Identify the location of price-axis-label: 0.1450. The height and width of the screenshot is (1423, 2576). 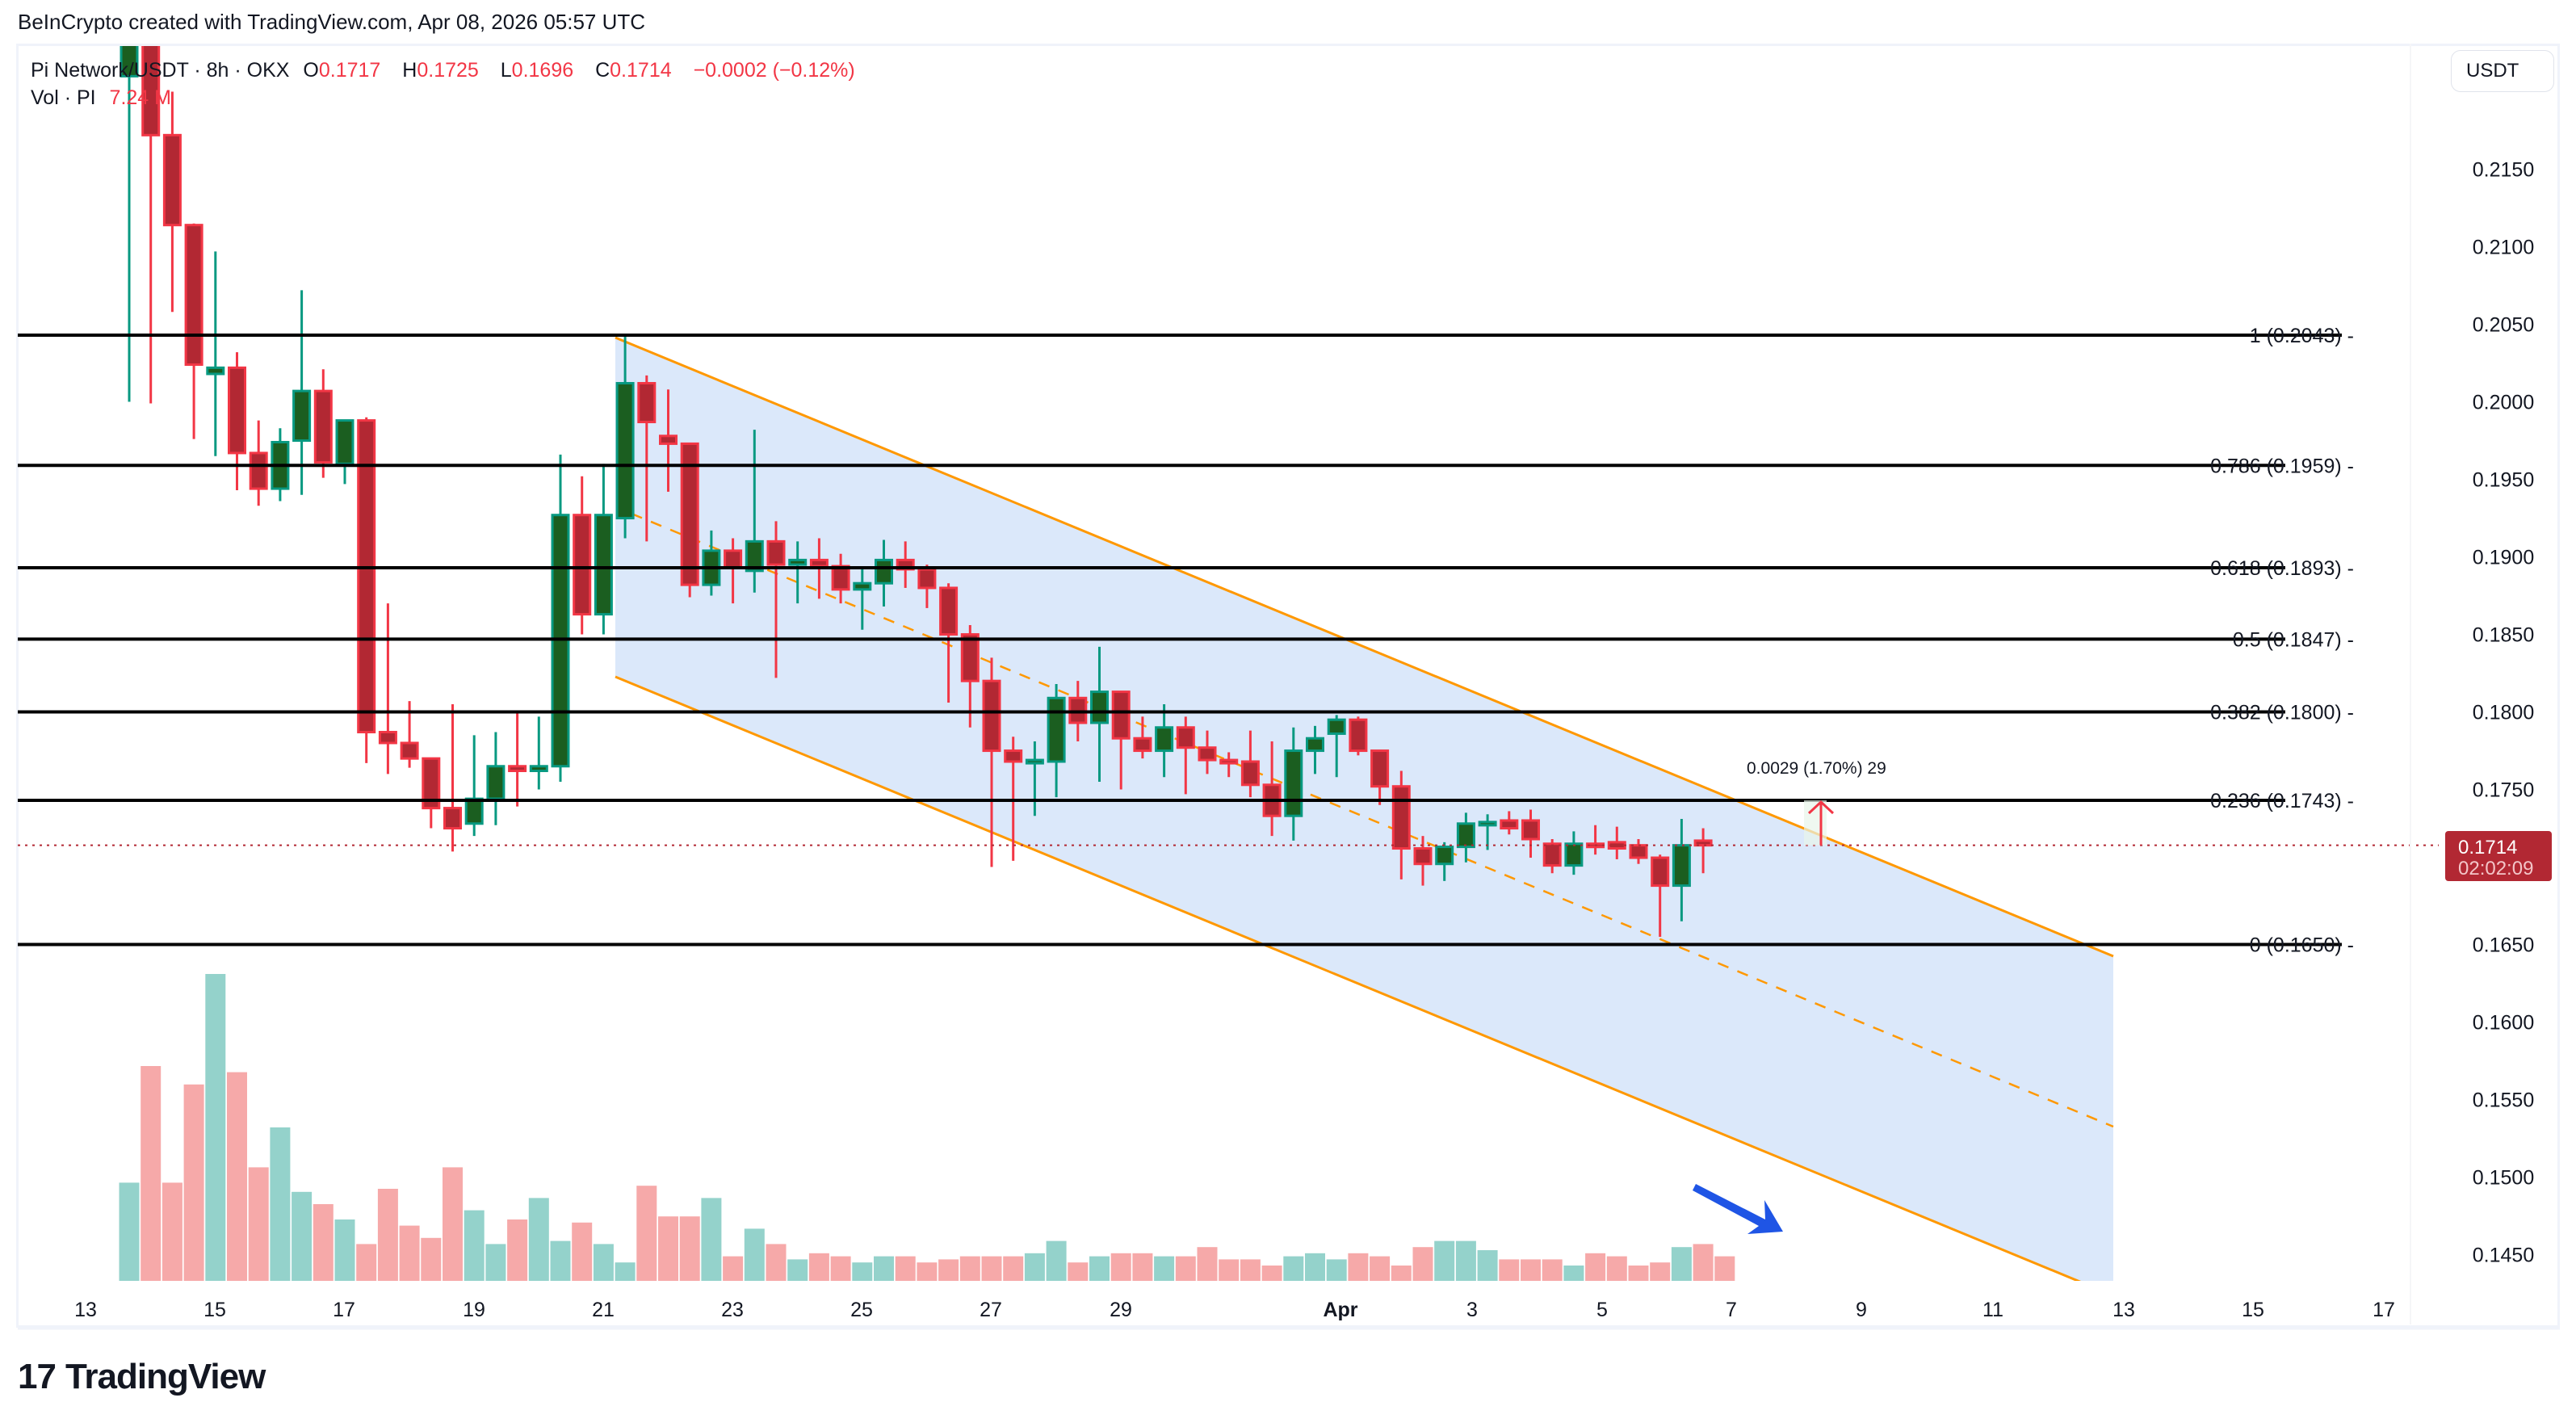
(2503, 1256).